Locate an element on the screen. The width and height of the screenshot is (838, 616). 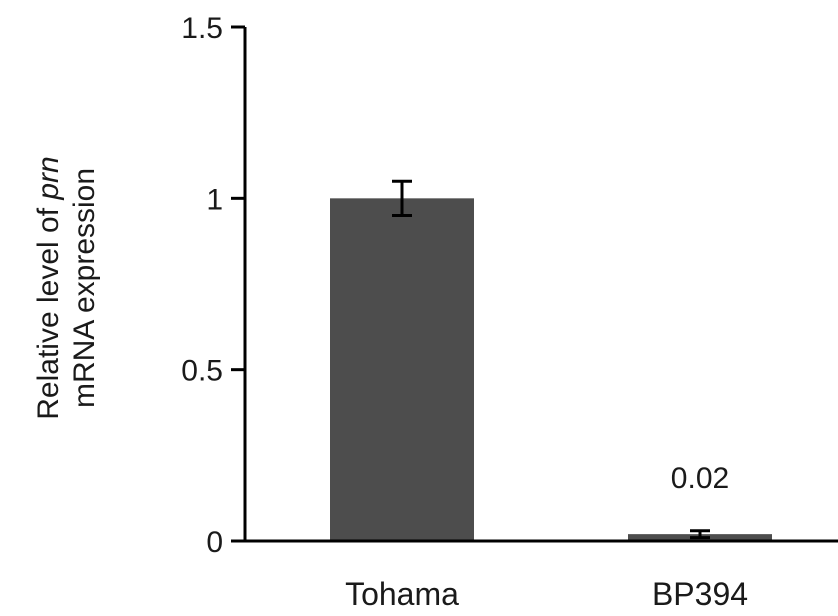
y-axis-label-line-2: mRNA expression is located at coordinates (84, 288).